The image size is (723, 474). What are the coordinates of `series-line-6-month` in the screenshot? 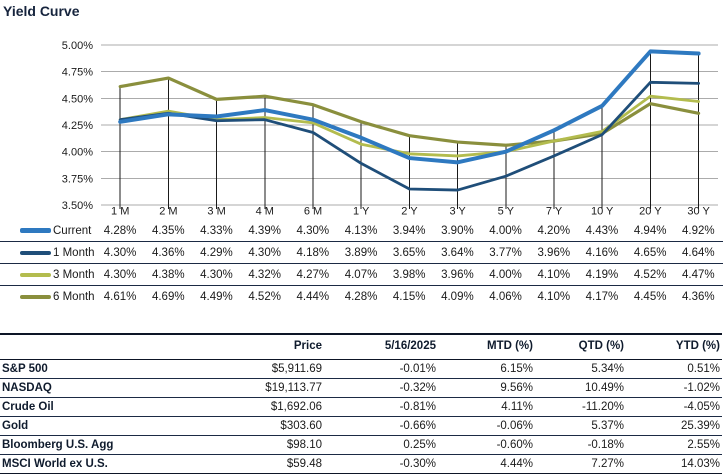 It's located at (409, 111).